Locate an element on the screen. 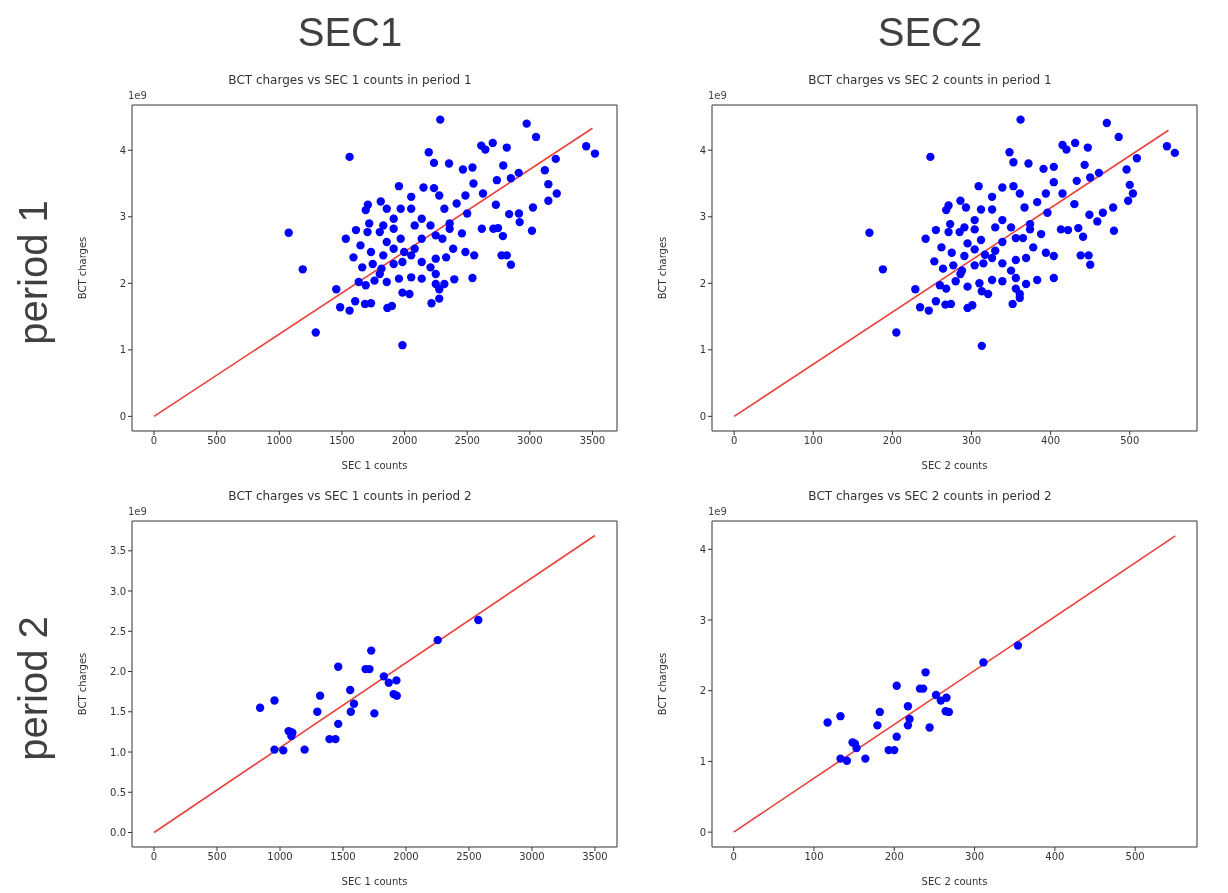  y-tick-label: 3.0 is located at coordinates (118, 591).